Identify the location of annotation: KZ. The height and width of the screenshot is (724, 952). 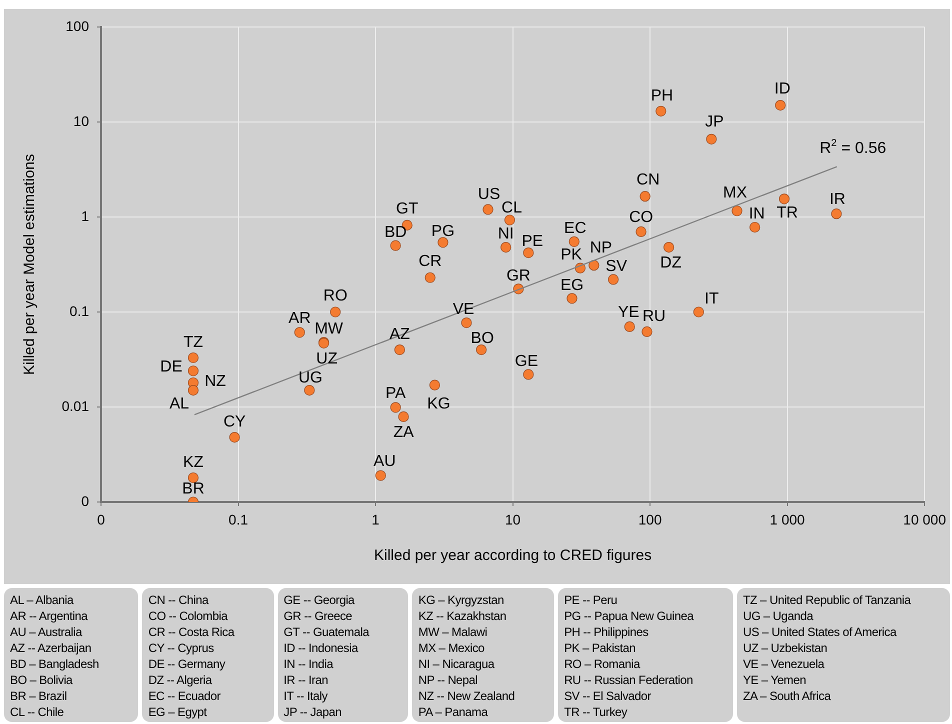
(193, 463).